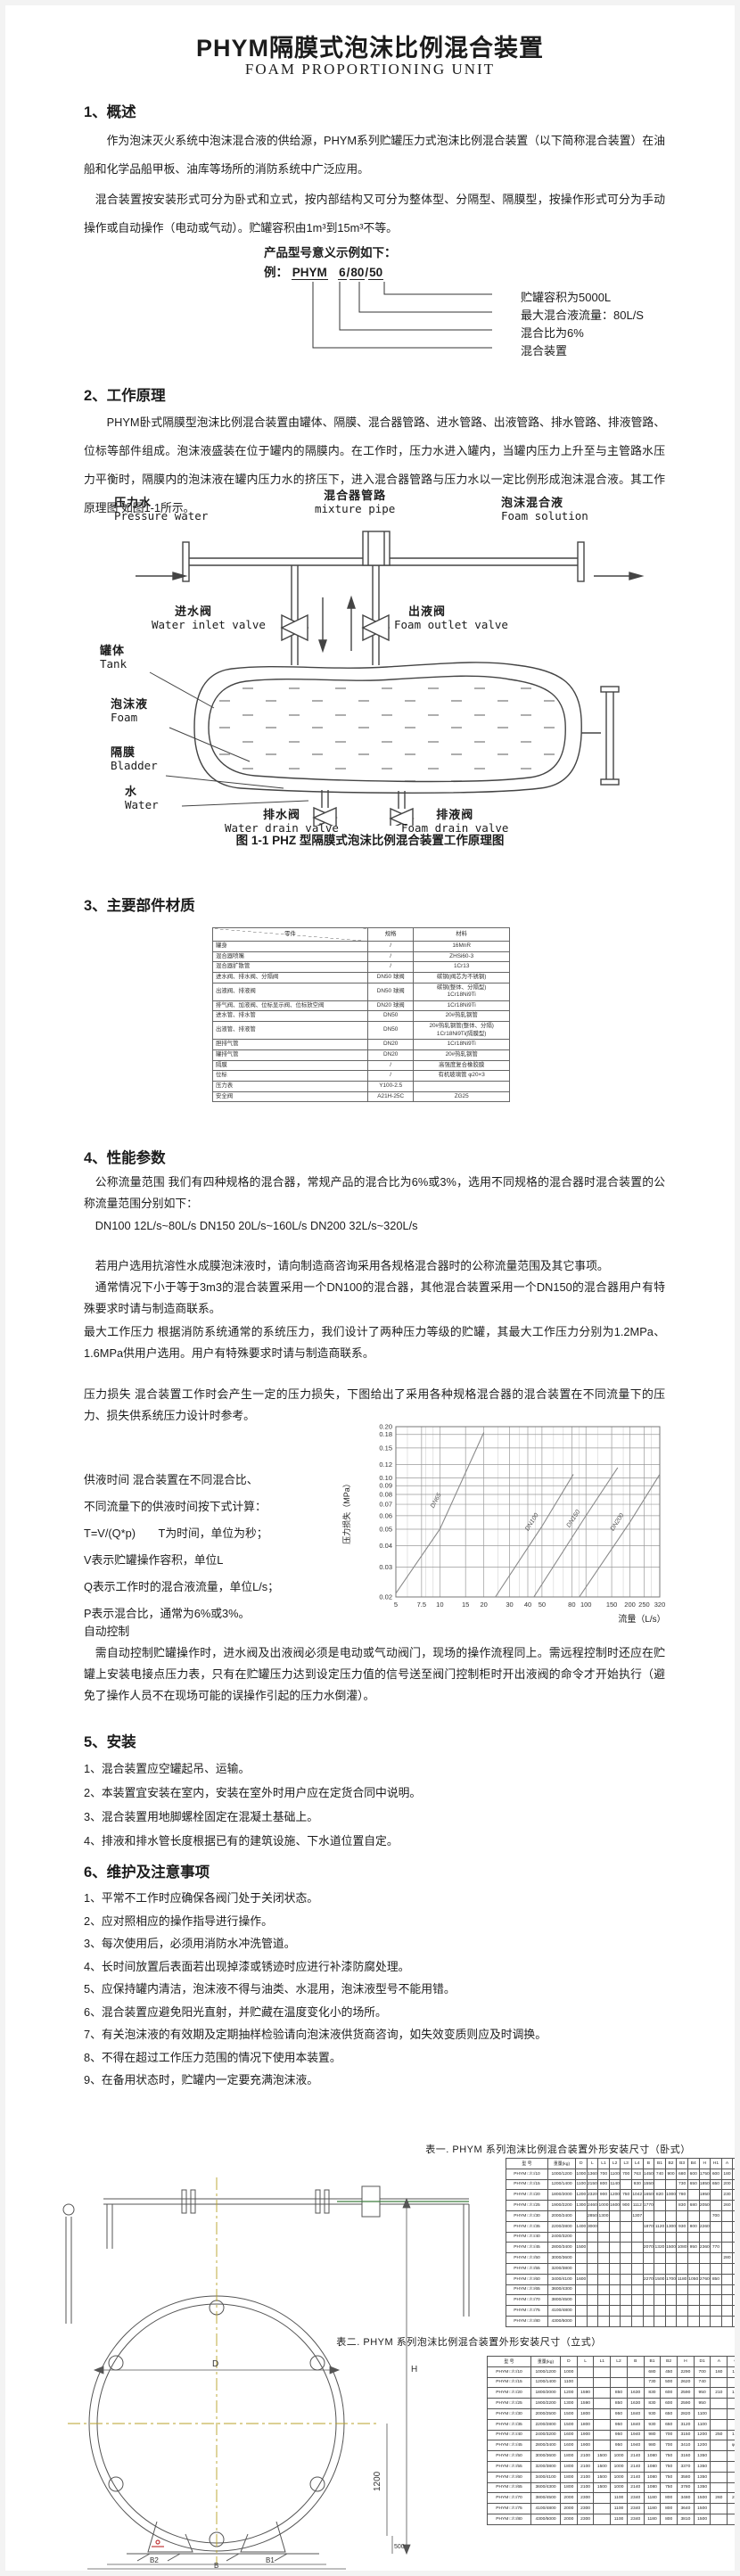 Image resolution: width=740 pixels, height=2576 pixels. Describe the element at coordinates (462, 946) in the screenshot. I see `table-cell: 16MnR` at that location.